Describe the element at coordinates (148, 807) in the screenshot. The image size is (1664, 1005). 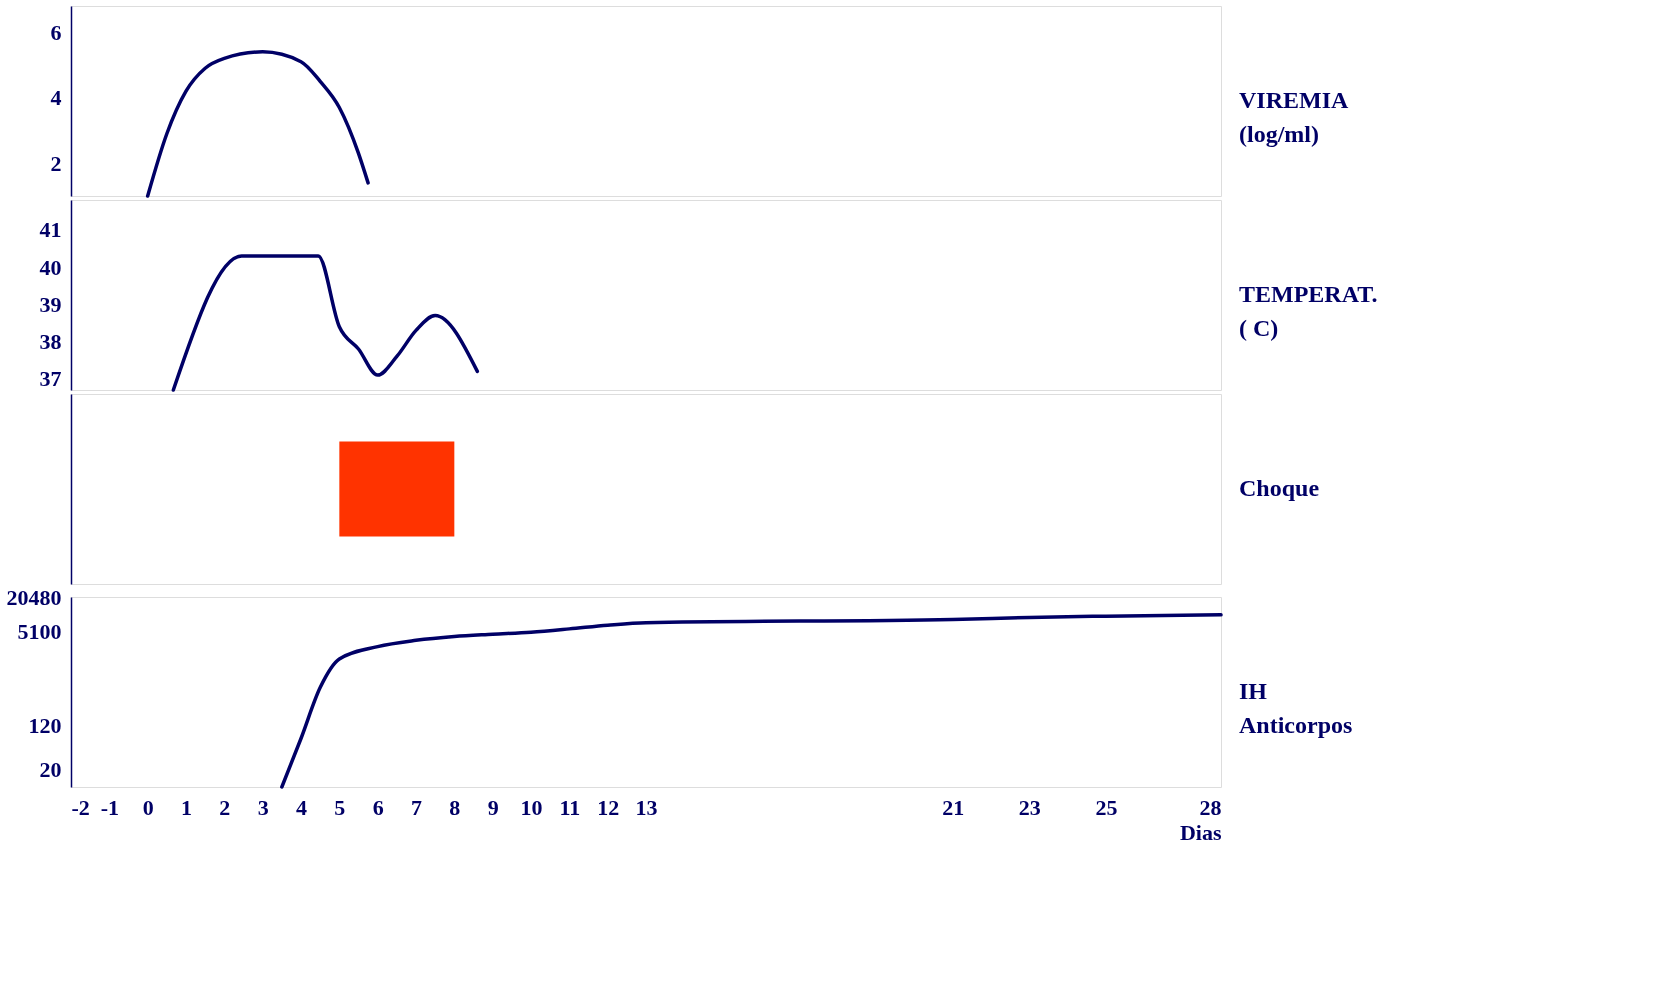
I see `x-tick-label: 0` at that location.